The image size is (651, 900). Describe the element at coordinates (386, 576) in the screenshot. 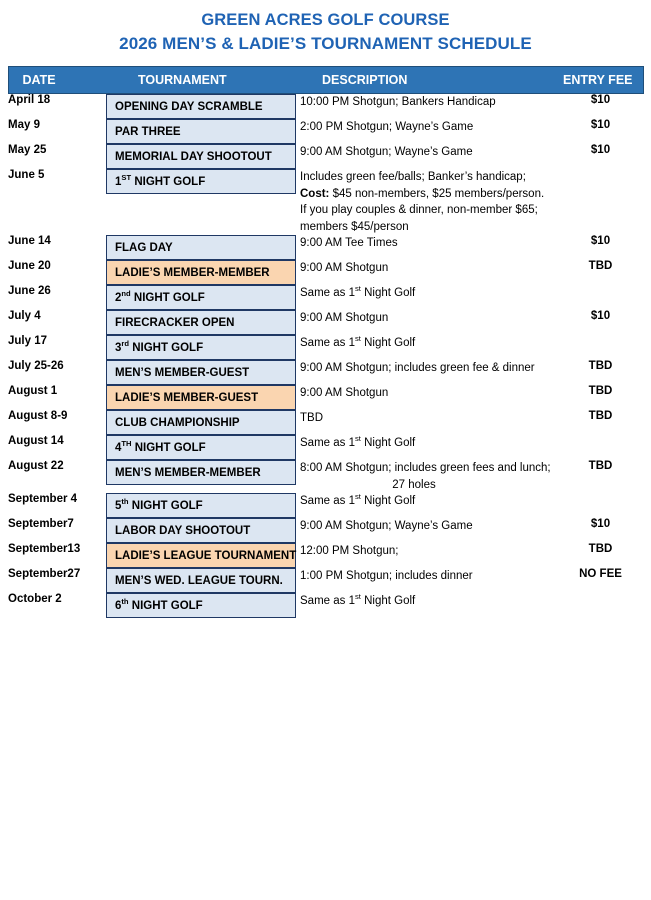

I see `description-line: 1:00 PM Shotgun; includes dinner` at that location.